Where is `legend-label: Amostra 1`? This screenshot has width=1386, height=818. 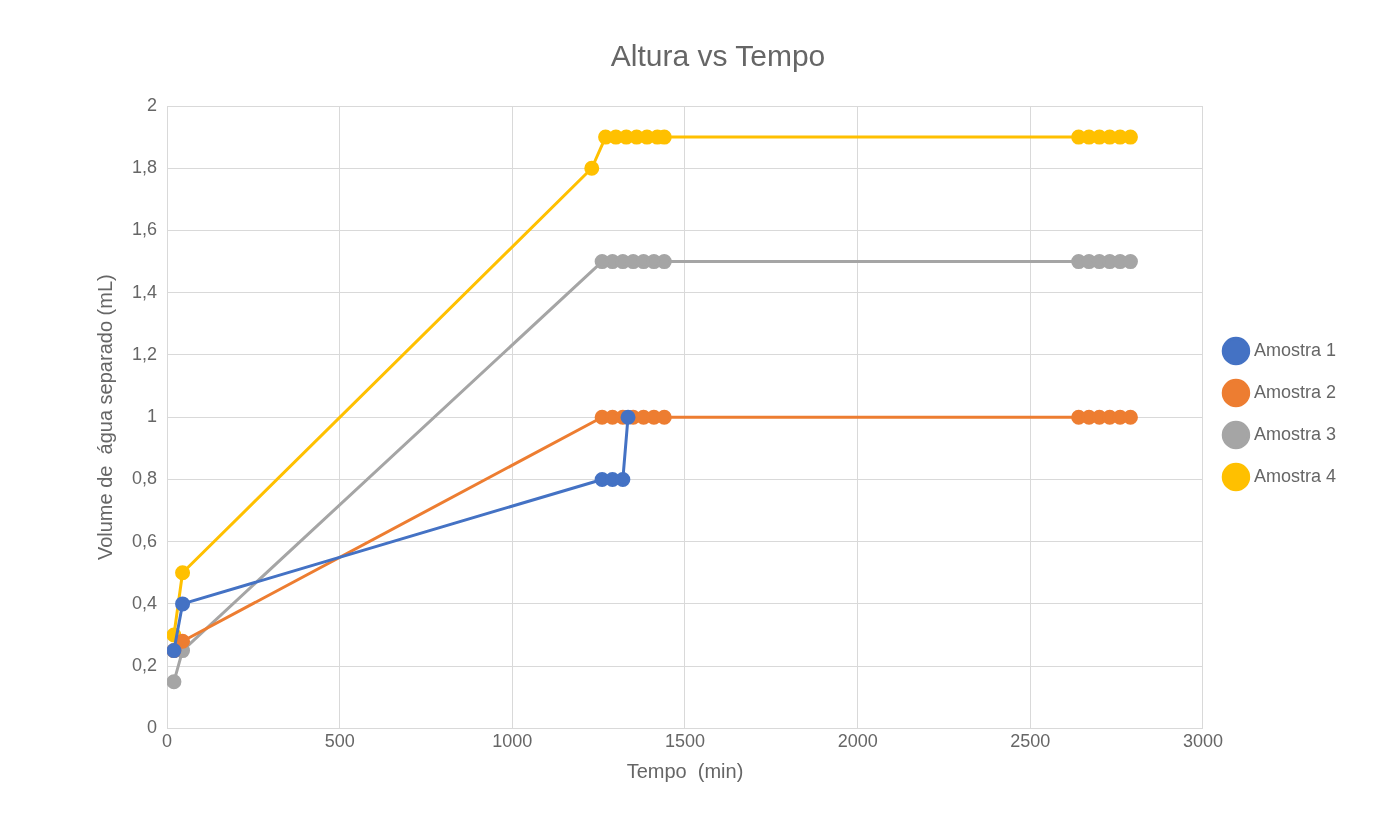 legend-label: Amostra 1 is located at coordinates (1294, 349).